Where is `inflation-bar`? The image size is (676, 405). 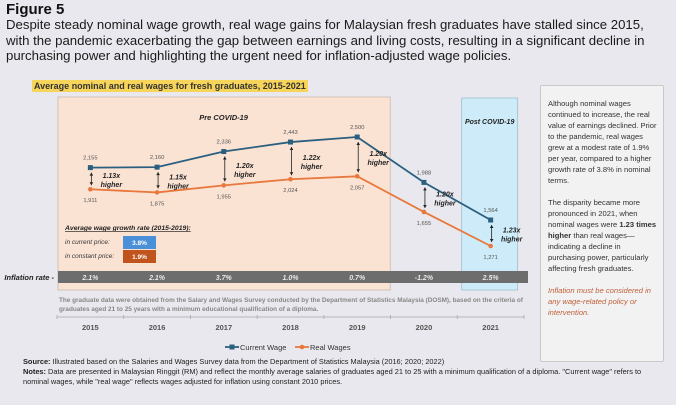 inflation-bar is located at coordinates (293, 277).